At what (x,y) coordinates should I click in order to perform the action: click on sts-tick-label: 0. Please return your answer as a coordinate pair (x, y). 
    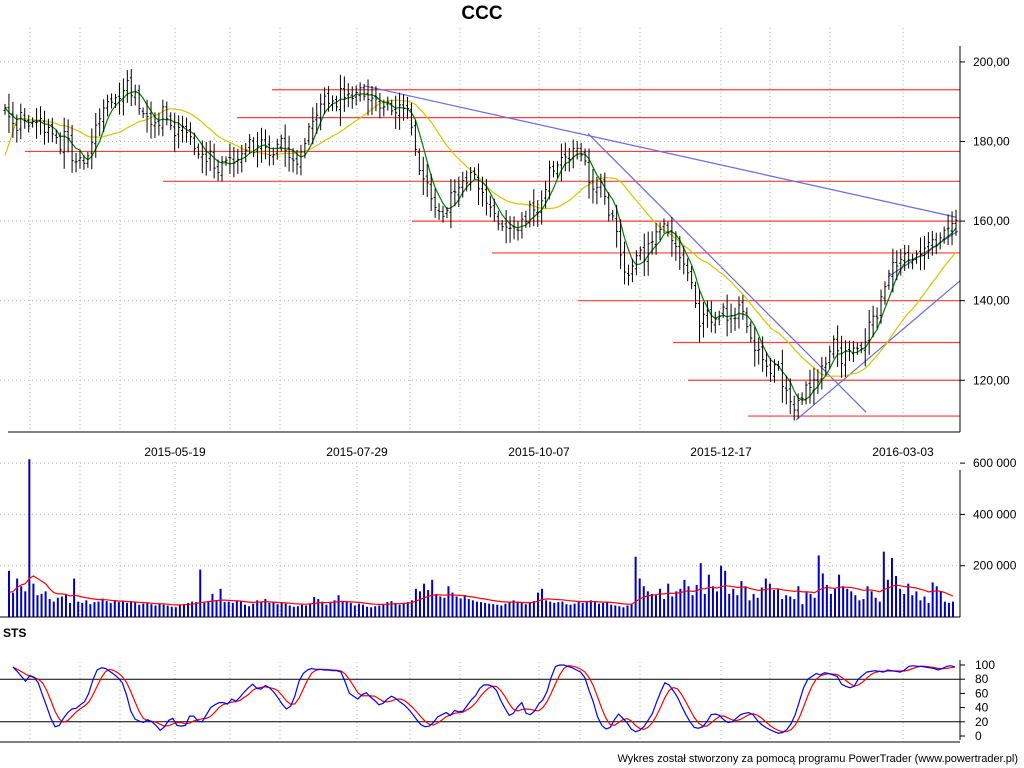
    Looking at the image, I should click on (978, 736).